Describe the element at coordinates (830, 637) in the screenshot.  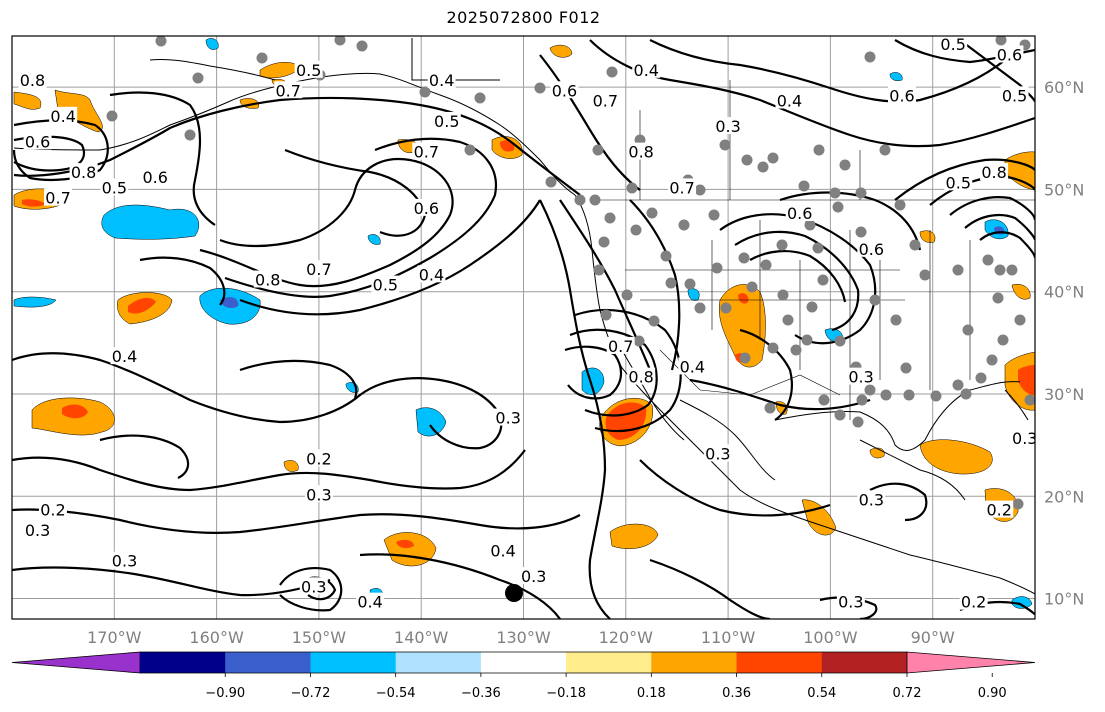
I see `lon-tick-label: 100°W` at that location.